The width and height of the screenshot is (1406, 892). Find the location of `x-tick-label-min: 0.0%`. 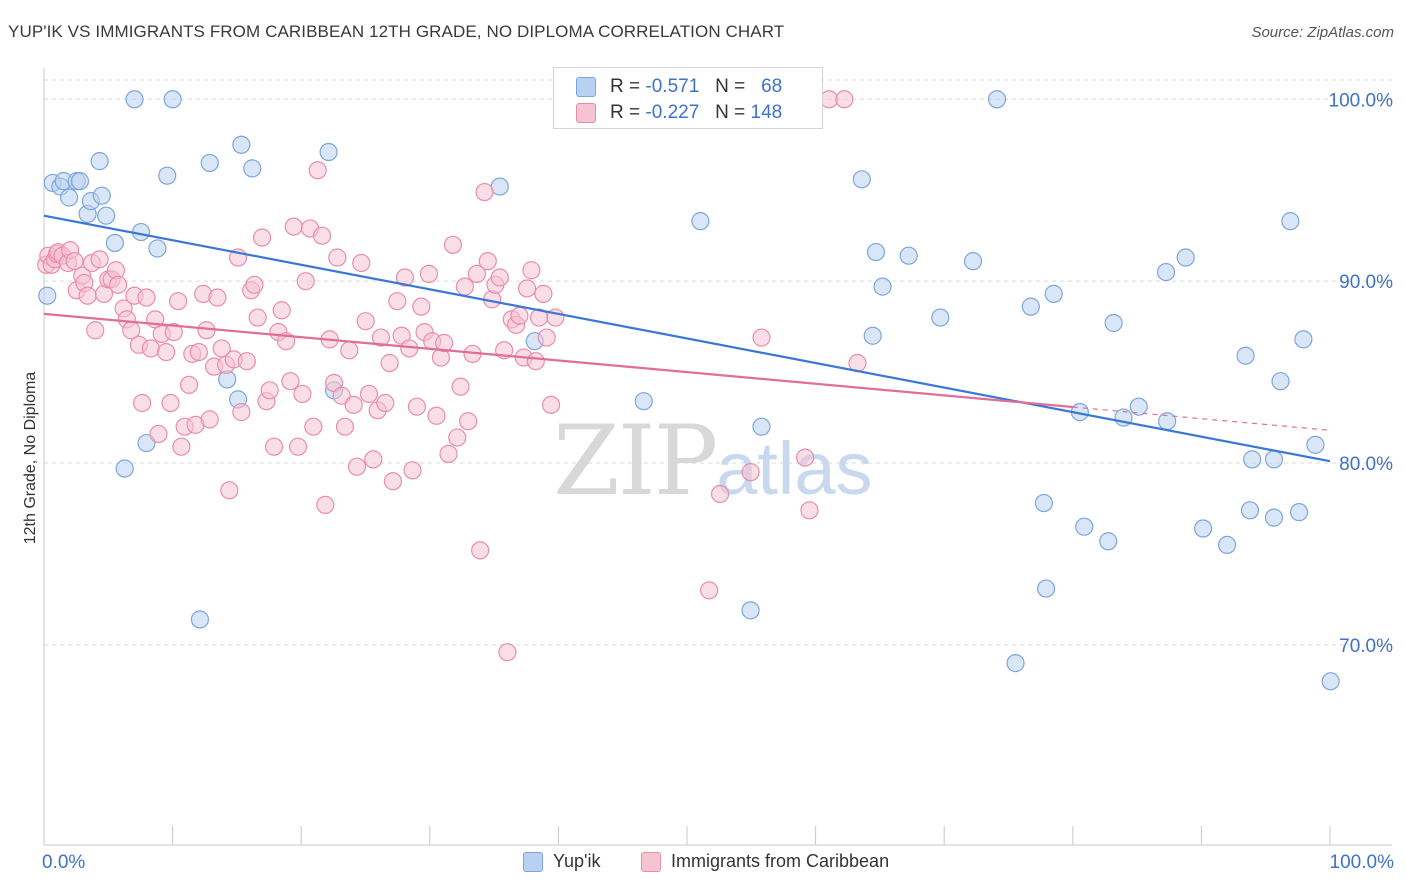

x-tick-label-min: 0.0% is located at coordinates (64, 862).